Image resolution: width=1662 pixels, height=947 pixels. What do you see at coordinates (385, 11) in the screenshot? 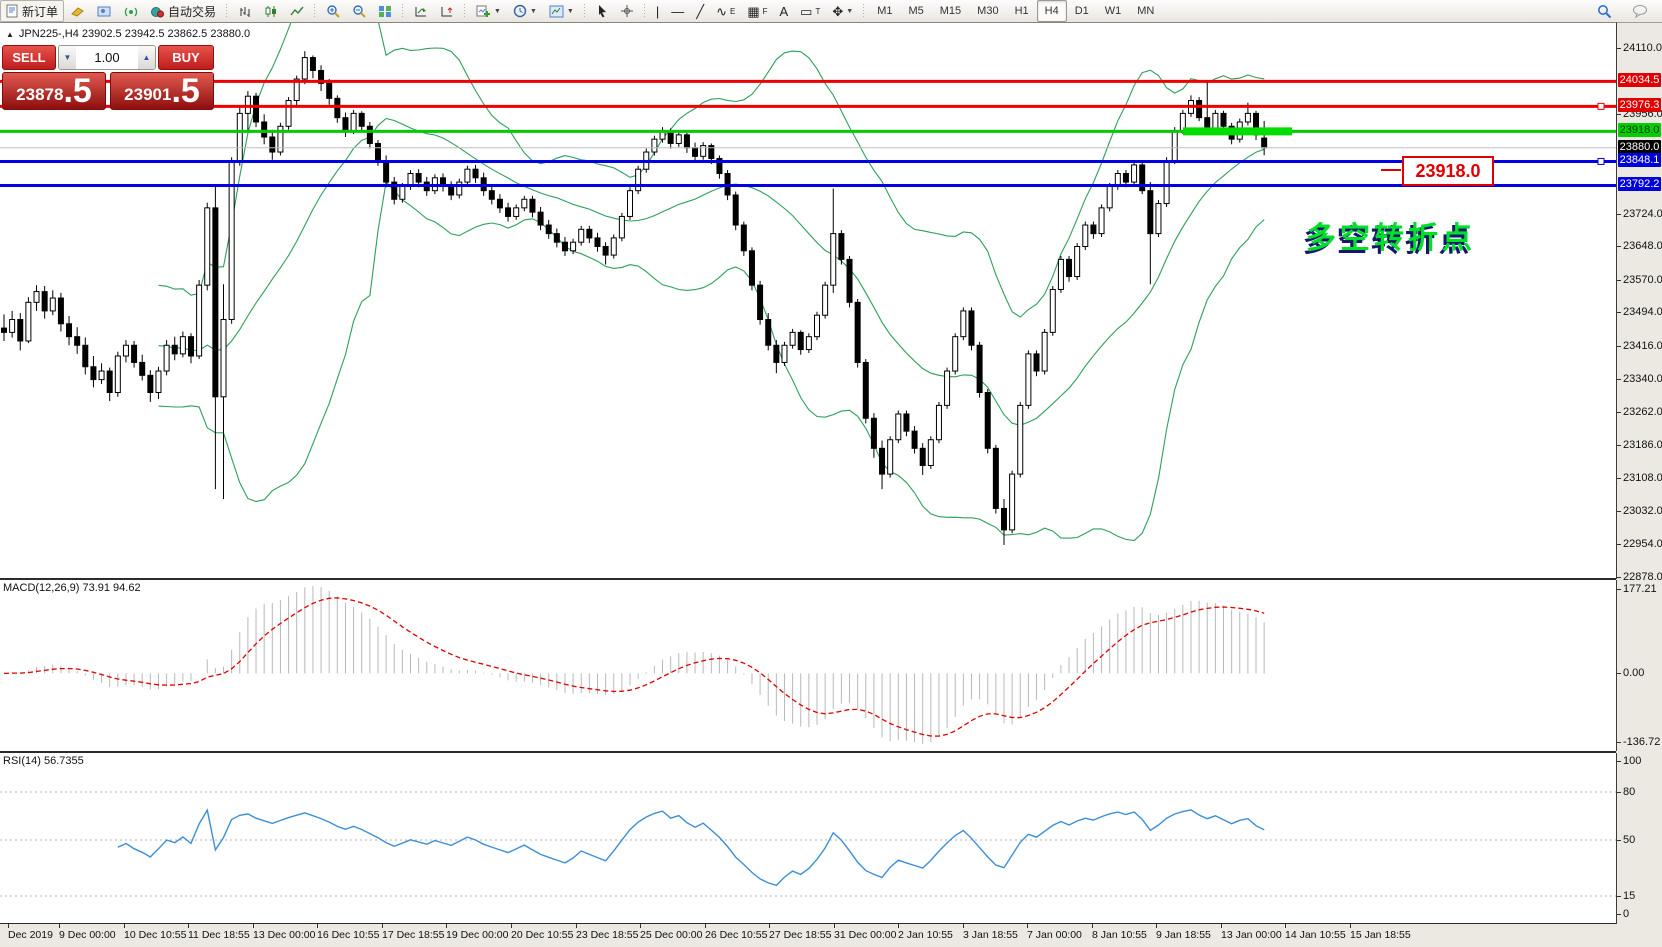
I see `tile-windows-icon` at bounding box center [385, 11].